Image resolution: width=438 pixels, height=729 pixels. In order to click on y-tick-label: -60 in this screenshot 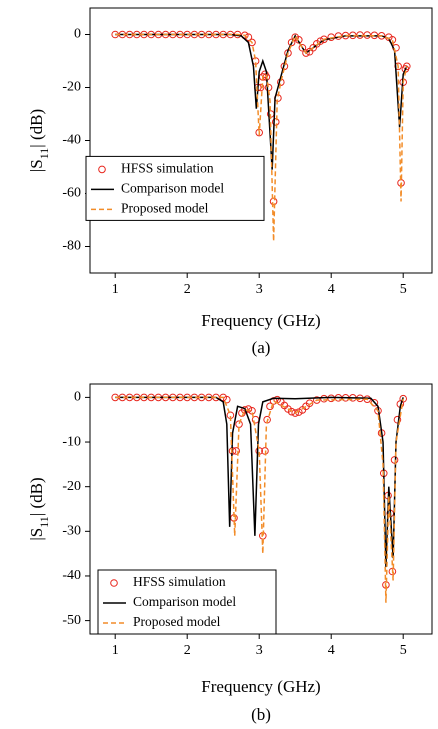, I will do `click(71, 193)`.